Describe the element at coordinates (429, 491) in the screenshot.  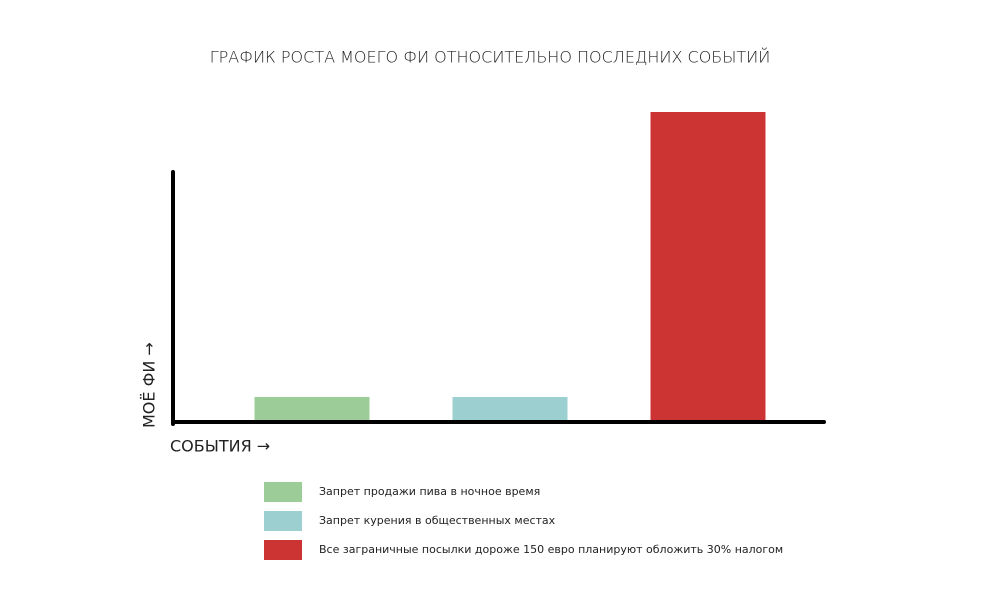
I see `legend-label: Запрет продажи пива в ночное время` at that location.